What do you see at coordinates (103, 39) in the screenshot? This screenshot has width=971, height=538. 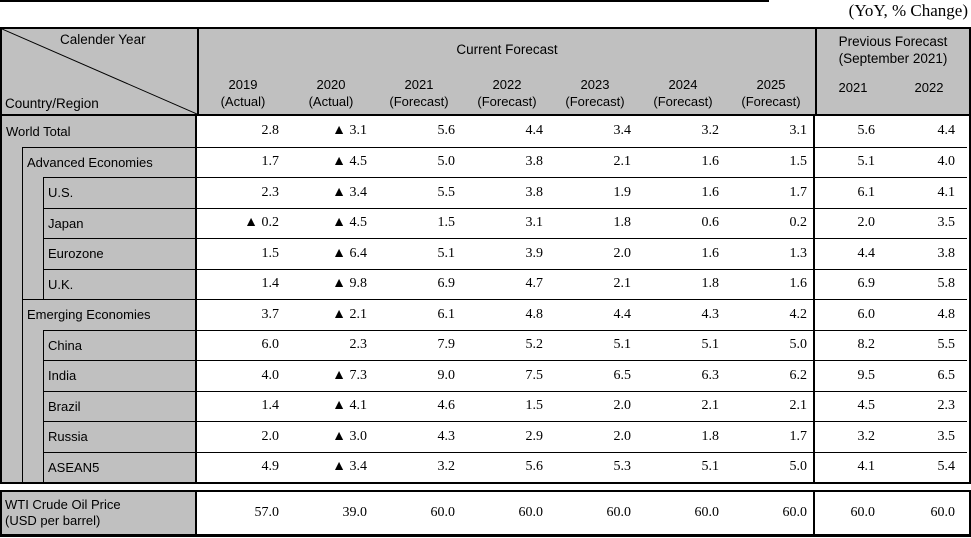 I see `corner-label-calendar-year: Calender Year` at bounding box center [103, 39].